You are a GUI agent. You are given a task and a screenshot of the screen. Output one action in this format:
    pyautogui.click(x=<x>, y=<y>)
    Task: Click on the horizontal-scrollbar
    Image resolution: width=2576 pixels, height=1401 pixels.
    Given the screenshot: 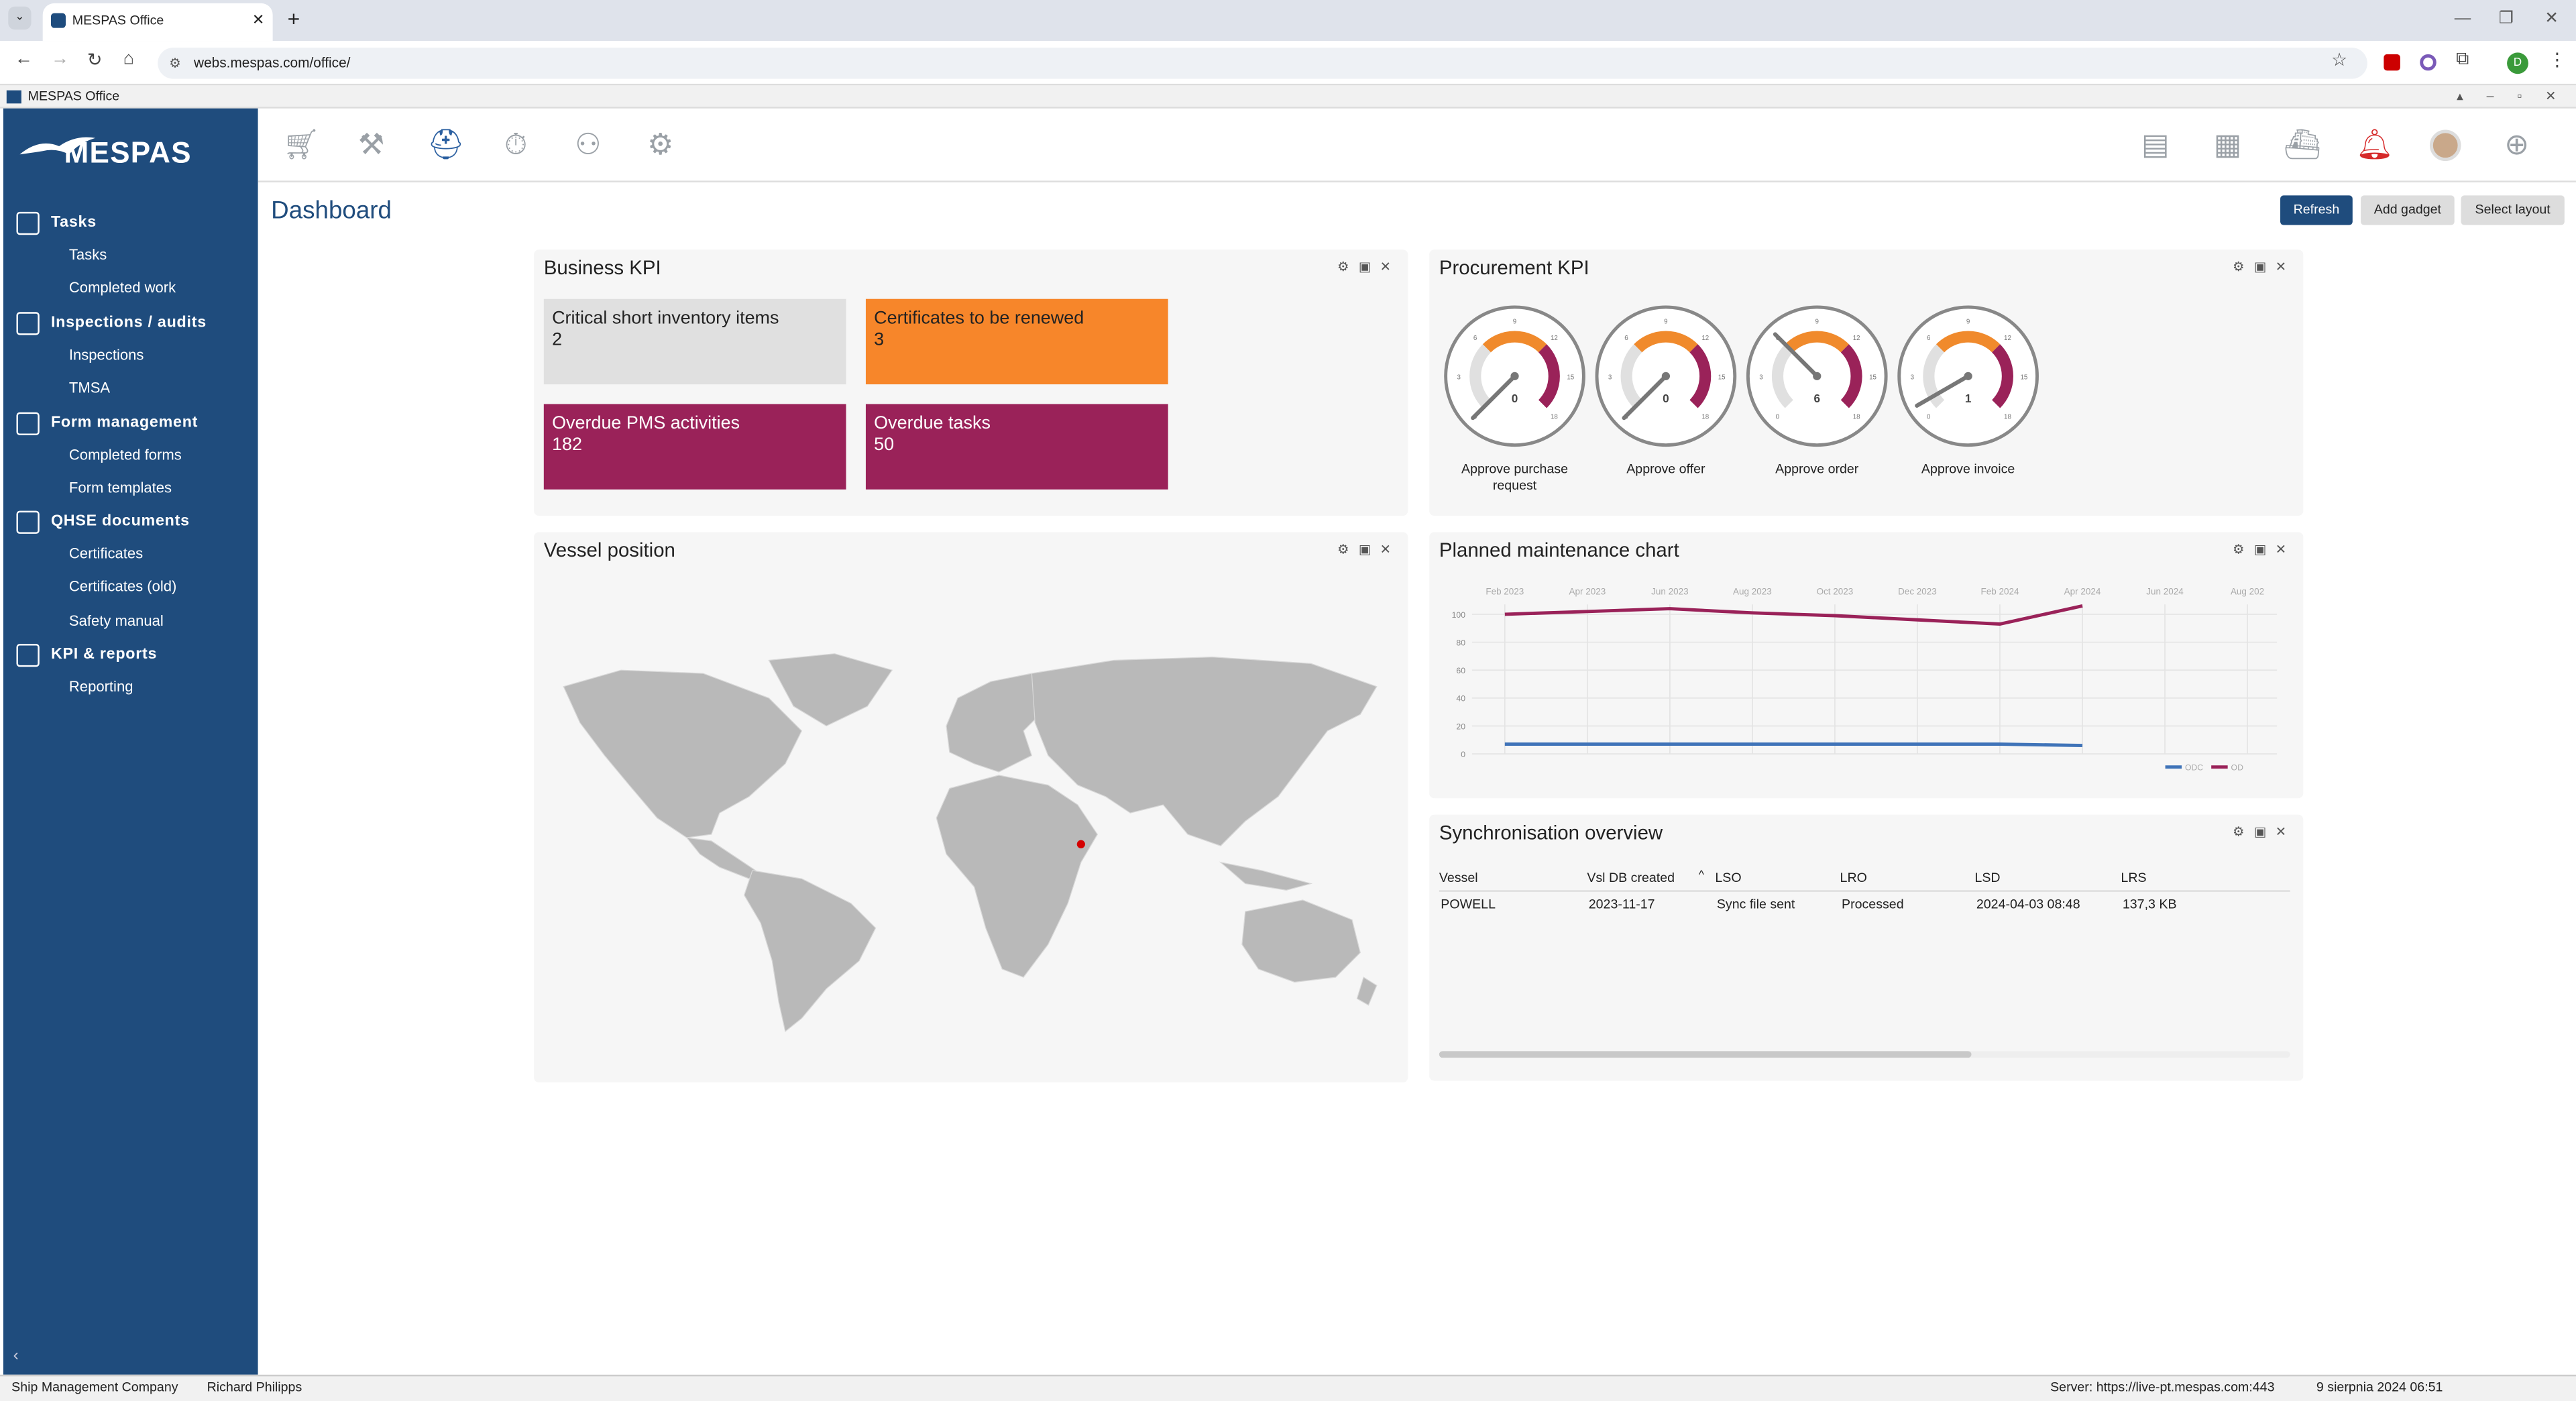 What is the action you would take?
    pyautogui.click(x=1864, y=1054)
    